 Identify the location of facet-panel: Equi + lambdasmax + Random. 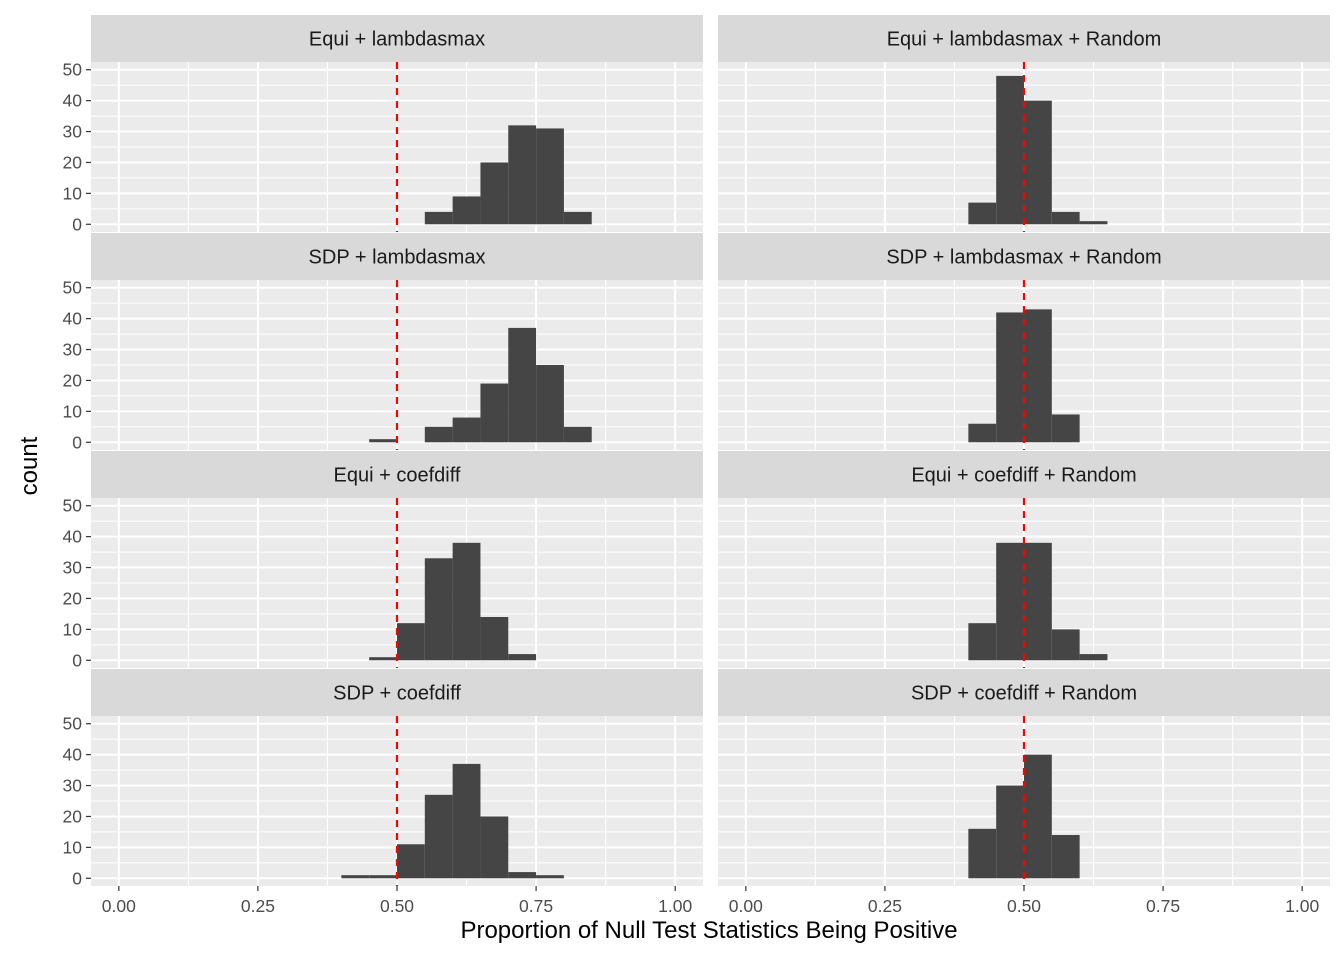
(1024, 123).